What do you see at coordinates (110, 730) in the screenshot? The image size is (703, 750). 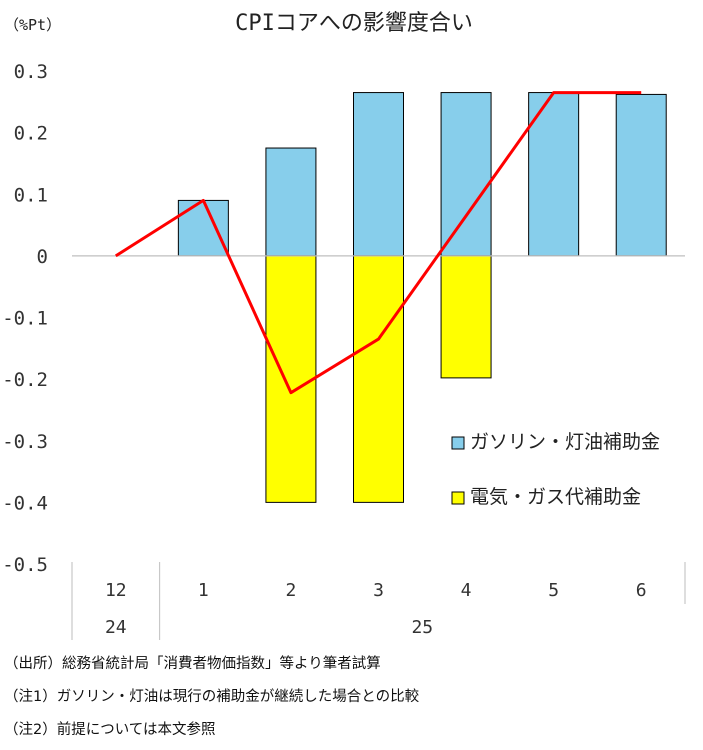 I see `note-2: （注2）前提については本文参照` at bounding box center [110, 730].